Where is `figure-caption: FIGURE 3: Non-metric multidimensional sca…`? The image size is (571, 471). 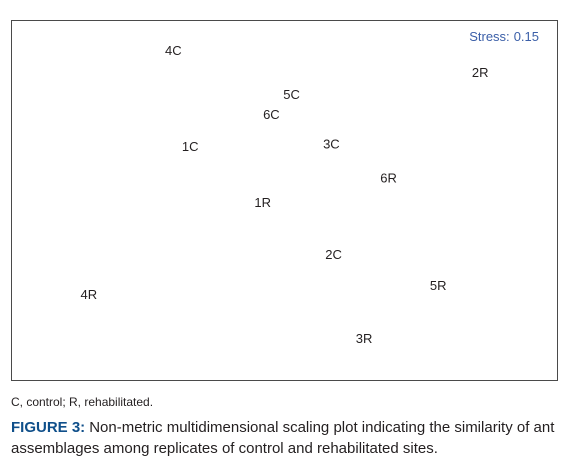
figure-caption: FIGURE 3: Non-metric multidimensional sca… is located at coordinates (289, 438).